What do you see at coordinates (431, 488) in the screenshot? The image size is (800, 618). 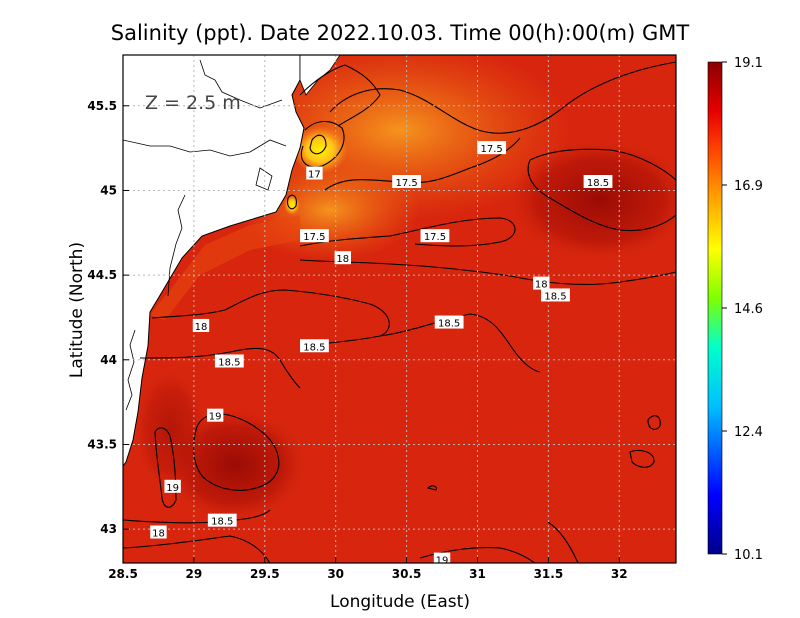 I see `contour-tiny` at bounding box center [431, 488].